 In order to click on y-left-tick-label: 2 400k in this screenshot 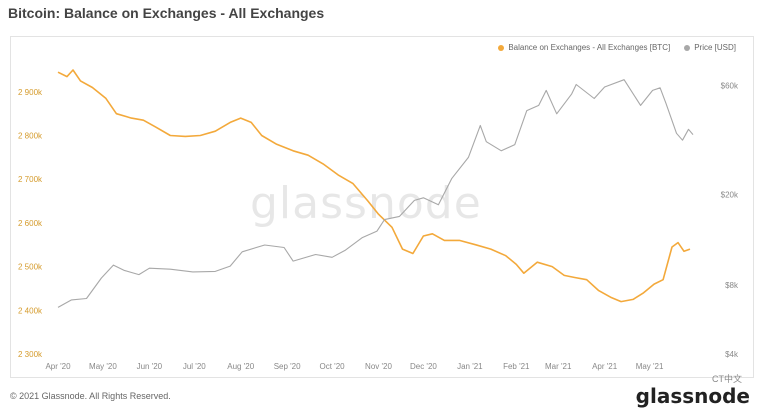, I will do `click(30, 310)`.